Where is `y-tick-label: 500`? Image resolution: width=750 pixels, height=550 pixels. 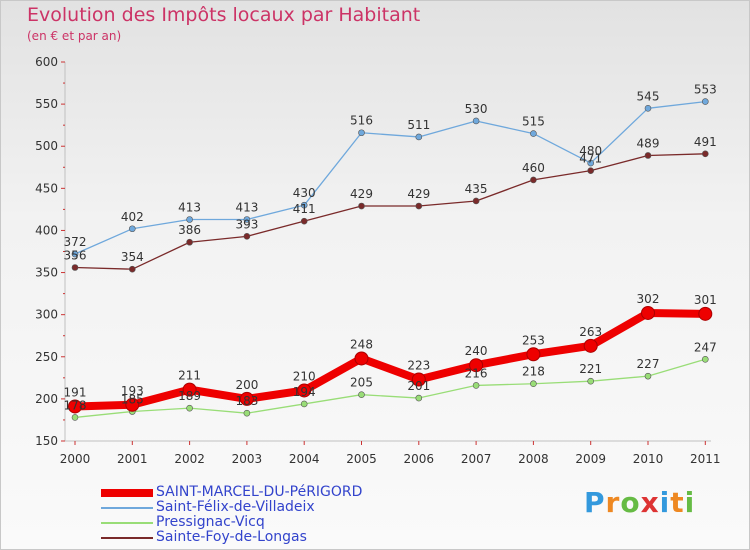
y-tick-label: 500 is located at coordinates (46, 146).